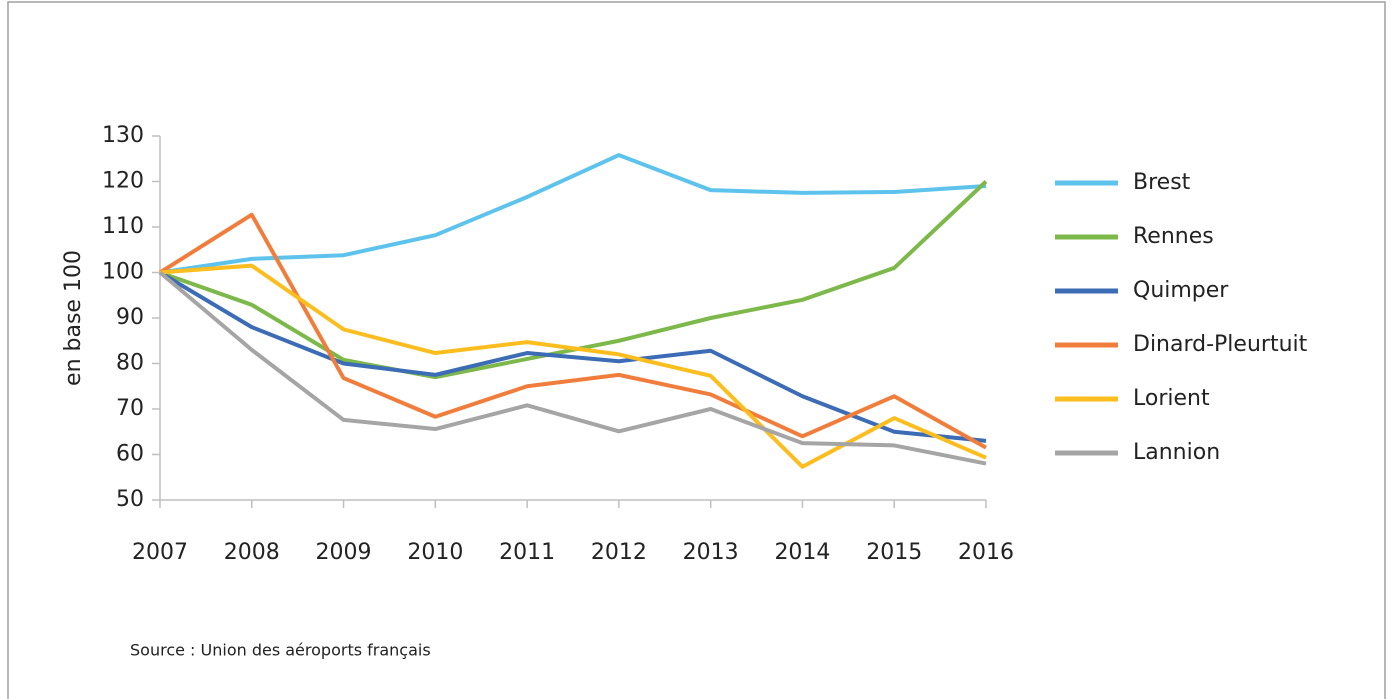  I want to click on y-tick-label: 80, so click(130, 363).